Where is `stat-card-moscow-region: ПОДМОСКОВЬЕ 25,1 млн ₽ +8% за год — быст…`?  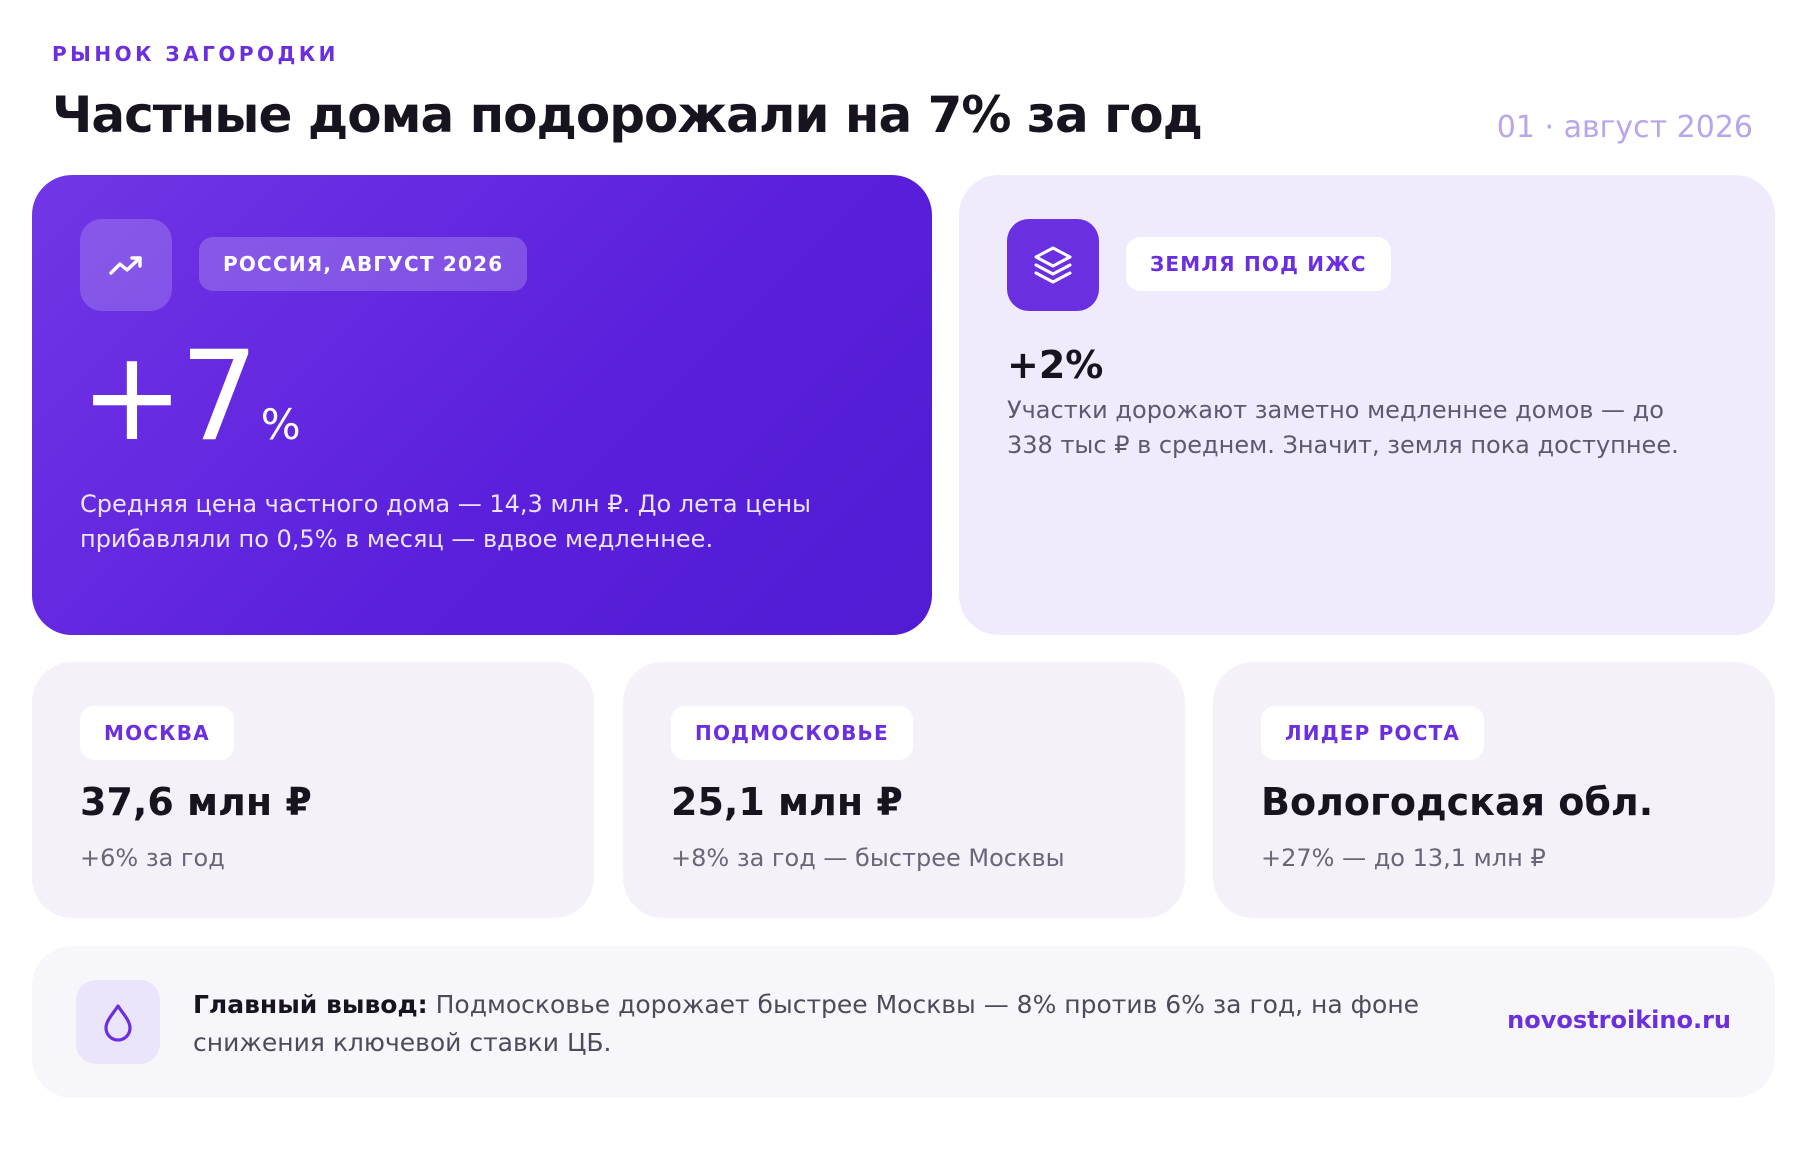
stat-card-moscow-region: ПОДМОСКОВЬЕ 25,1 млн ₽ +8% за год — быст… is located at coordinates (904, 790).